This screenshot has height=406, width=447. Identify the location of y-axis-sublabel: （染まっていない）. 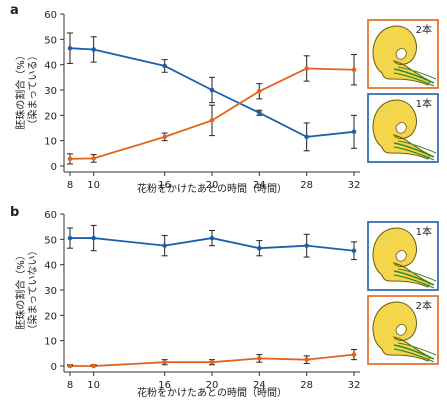
(32, 289).